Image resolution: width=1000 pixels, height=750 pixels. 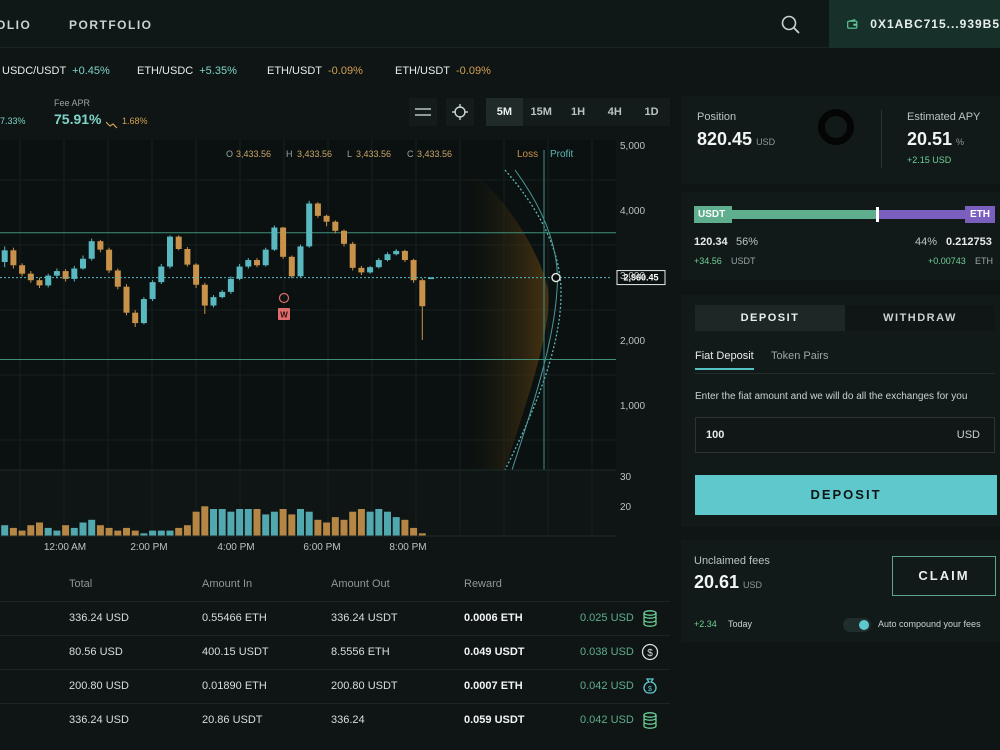 What do you see at coordinates (284, 298) in the screenshot?
I see `marker-circle` at bounding box center [284, 298].